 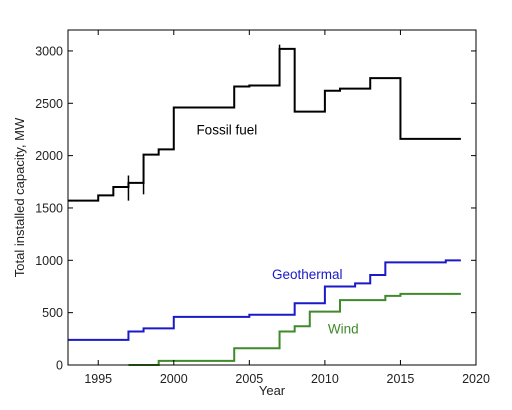 What do you see at coordinates (325, 379) in the screenshot?
I see `x-tick-label: 2010` at bounding box center [325, 379].